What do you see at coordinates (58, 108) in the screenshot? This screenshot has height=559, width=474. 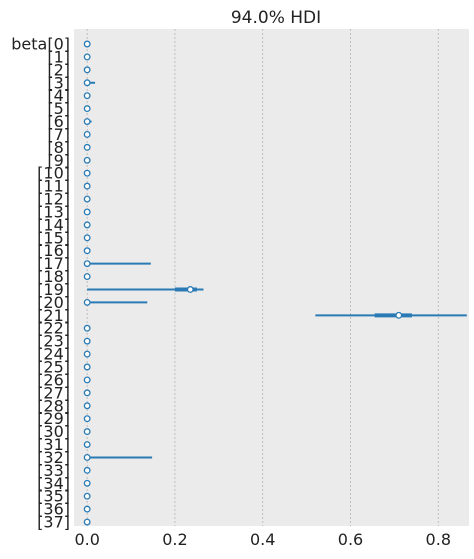 I see `y-tick-label: [5]` at bounding box center [58, 108].